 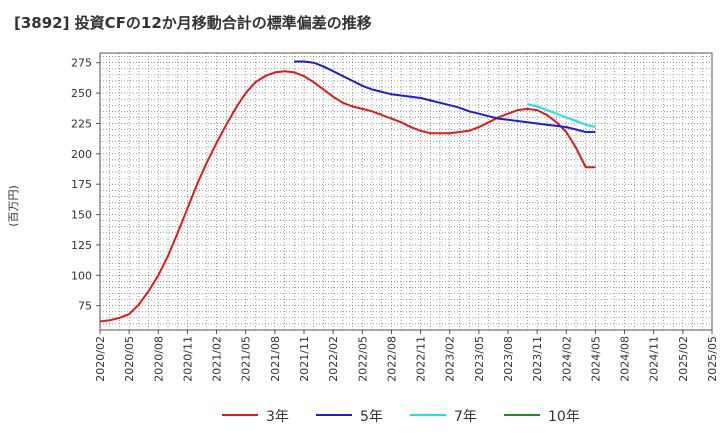 What do you see at coordinates (81, 123) in the screenshot?
I see `y-tick-label: 225` at bounding box center [81, 123].